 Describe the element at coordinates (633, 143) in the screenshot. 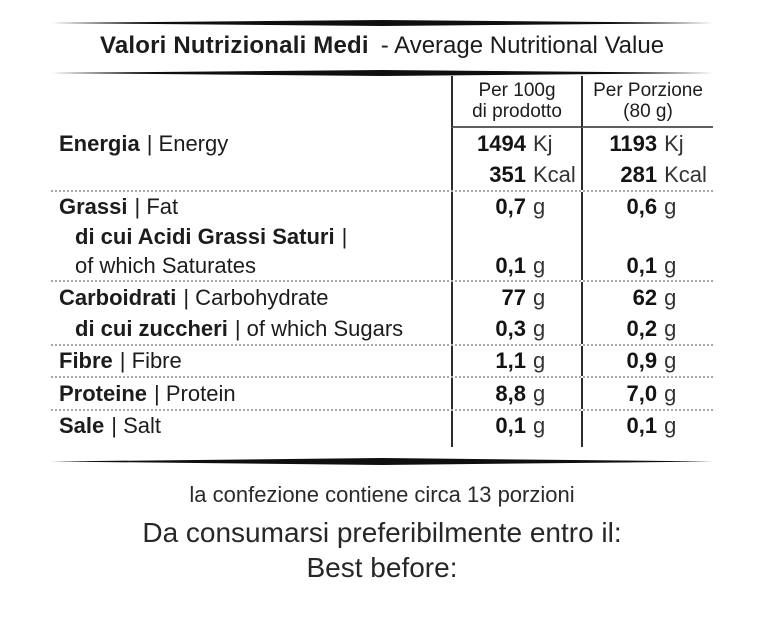

I see `value-number: 1193` at that location.